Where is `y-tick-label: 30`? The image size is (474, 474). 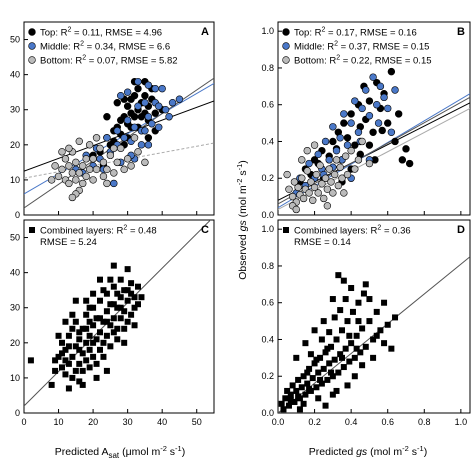 y-tick-label: 30 is located at coordinates (15, 110).